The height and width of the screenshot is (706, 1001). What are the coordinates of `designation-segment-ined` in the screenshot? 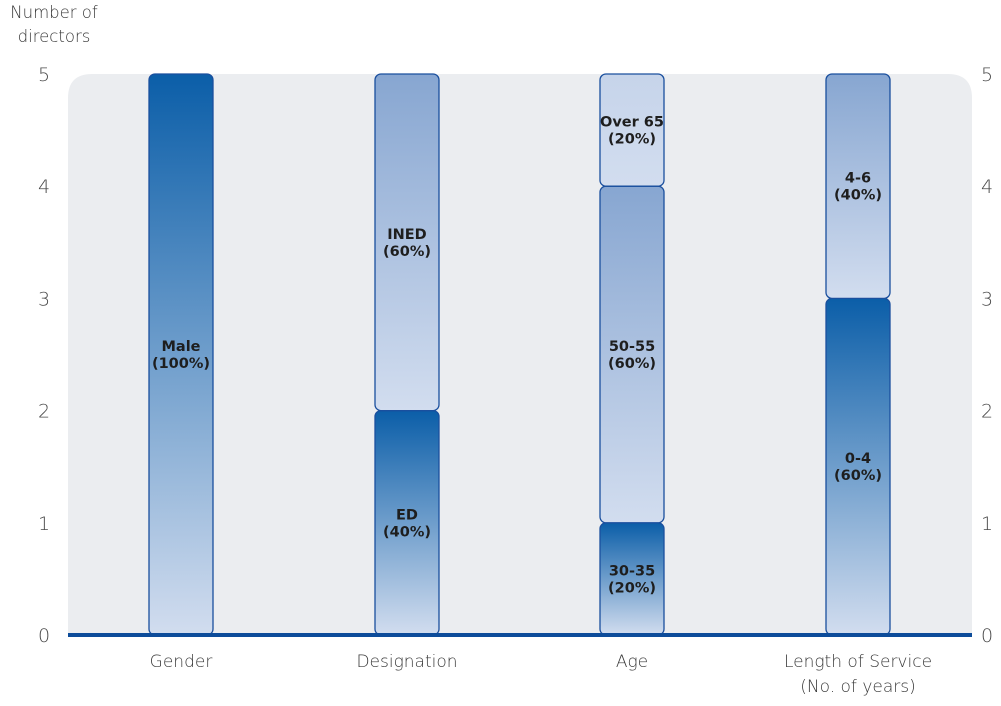 It's located at (407, 242).